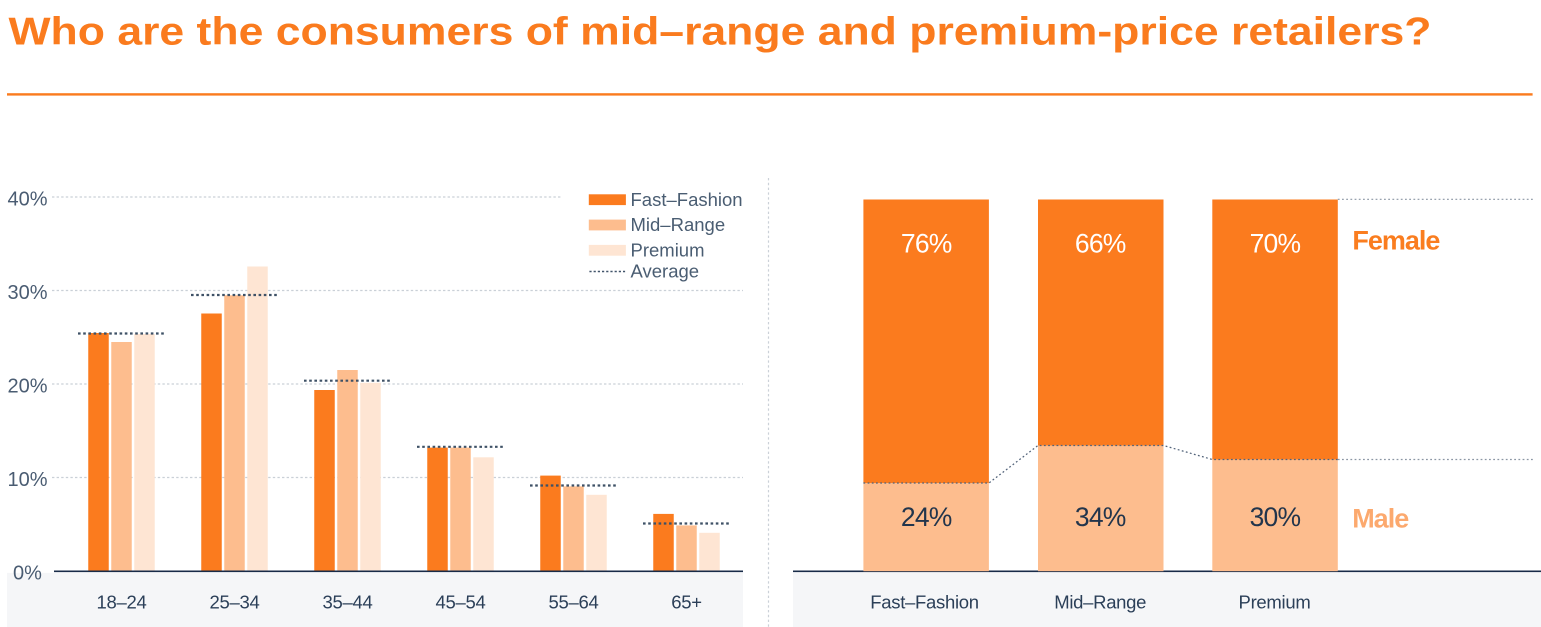 This screenshot has width=1541, height=627. I want to click on svg-text: 25–34, so click(235, 601).